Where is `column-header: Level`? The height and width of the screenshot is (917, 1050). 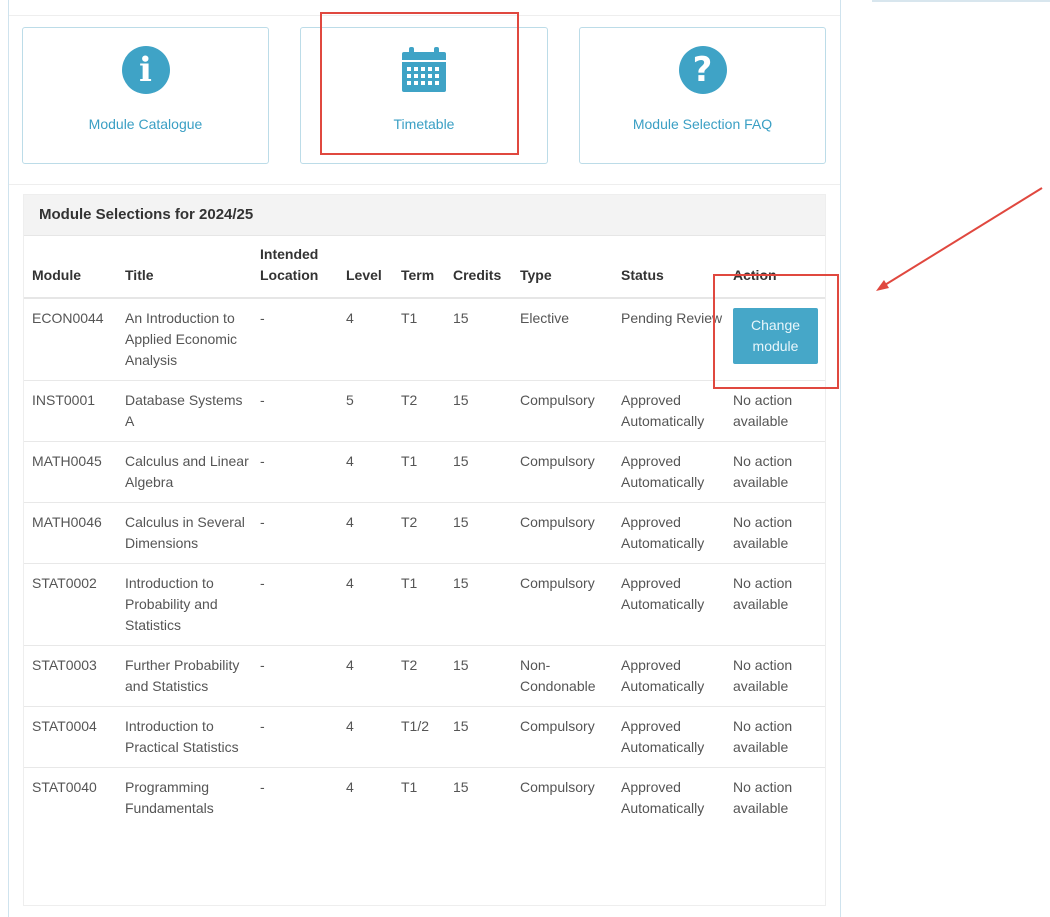 column-header: Level is located at coordinates (365, 267).